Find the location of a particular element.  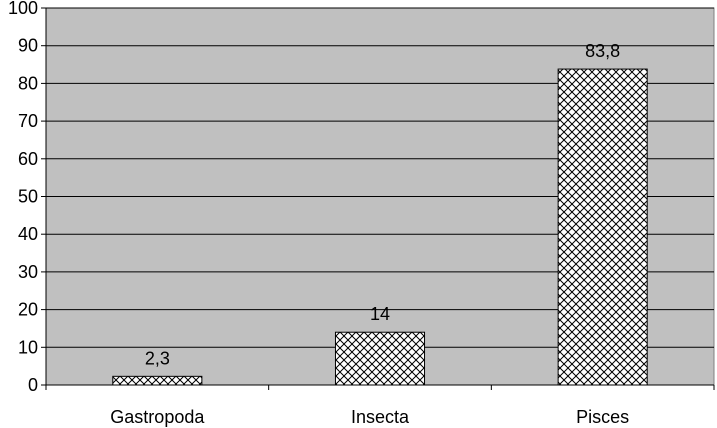

y-tick-label: 80 is located at coordinates (28, 83).